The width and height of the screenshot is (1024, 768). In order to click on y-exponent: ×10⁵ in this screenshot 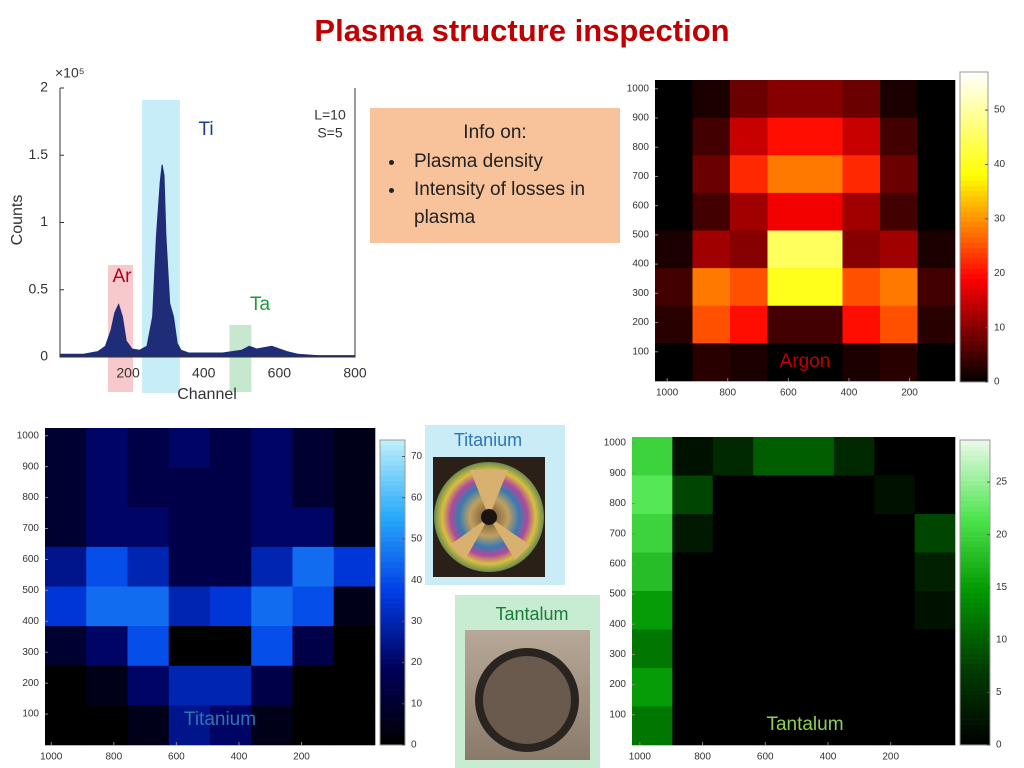, I will do `click(70, 73)`.